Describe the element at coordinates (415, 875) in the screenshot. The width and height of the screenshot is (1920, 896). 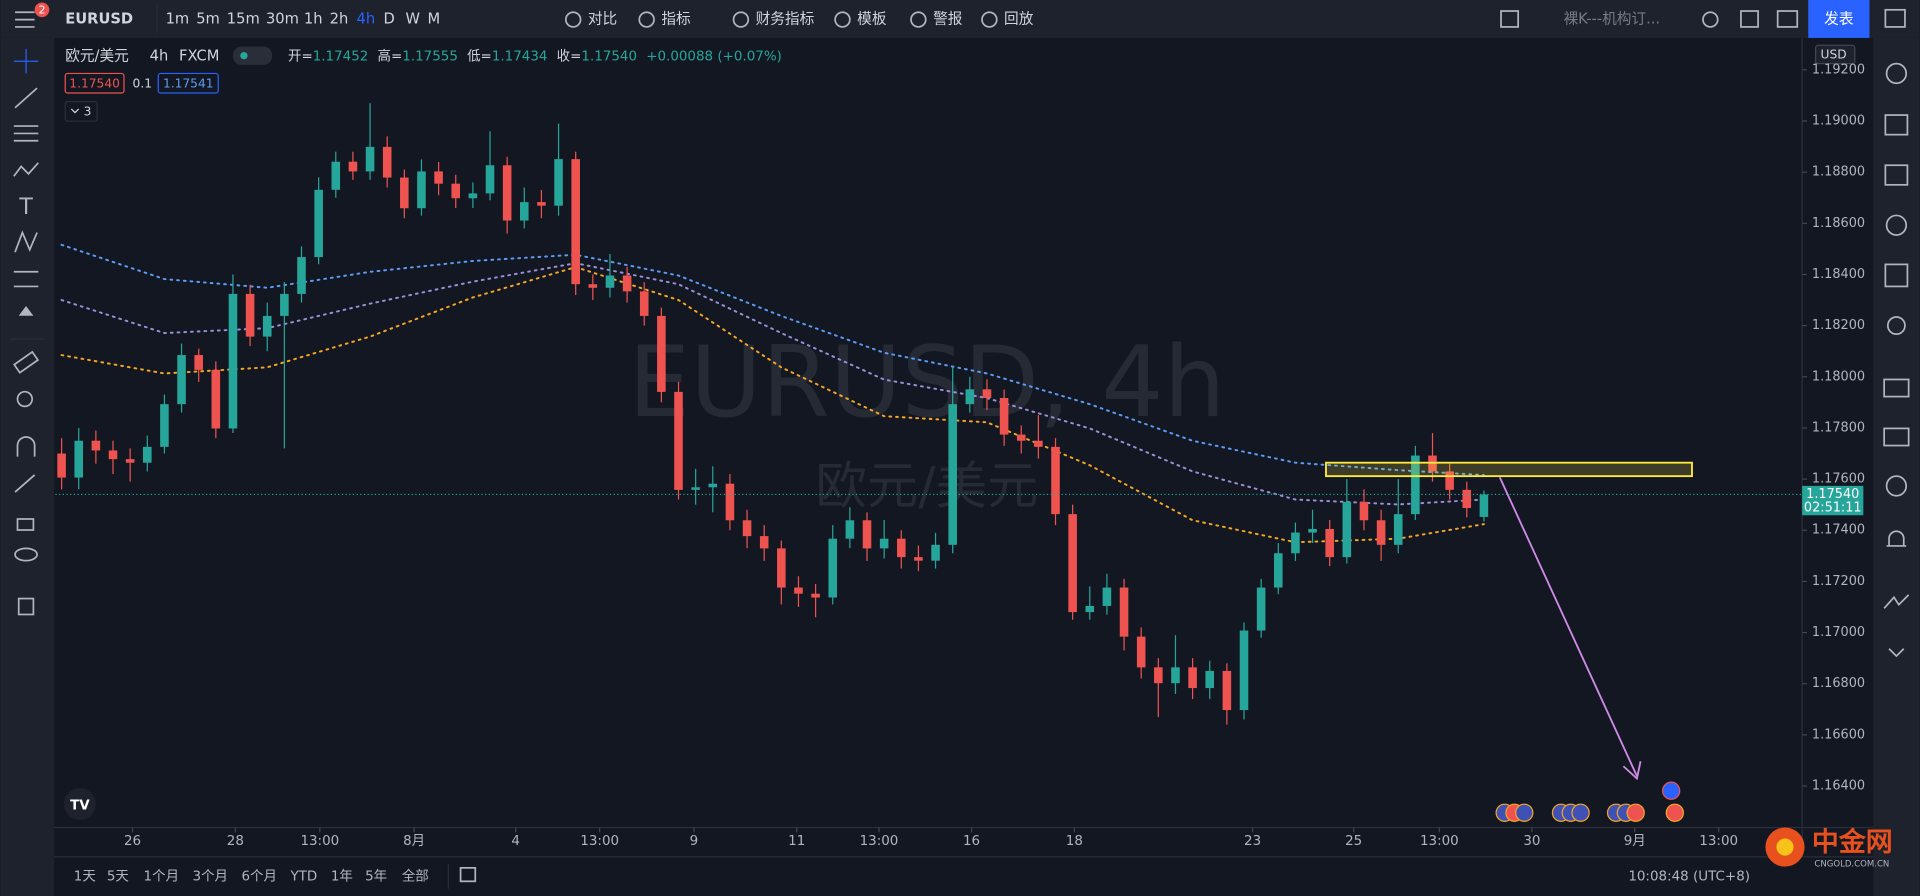
I see `range-button: 全部` at that location.